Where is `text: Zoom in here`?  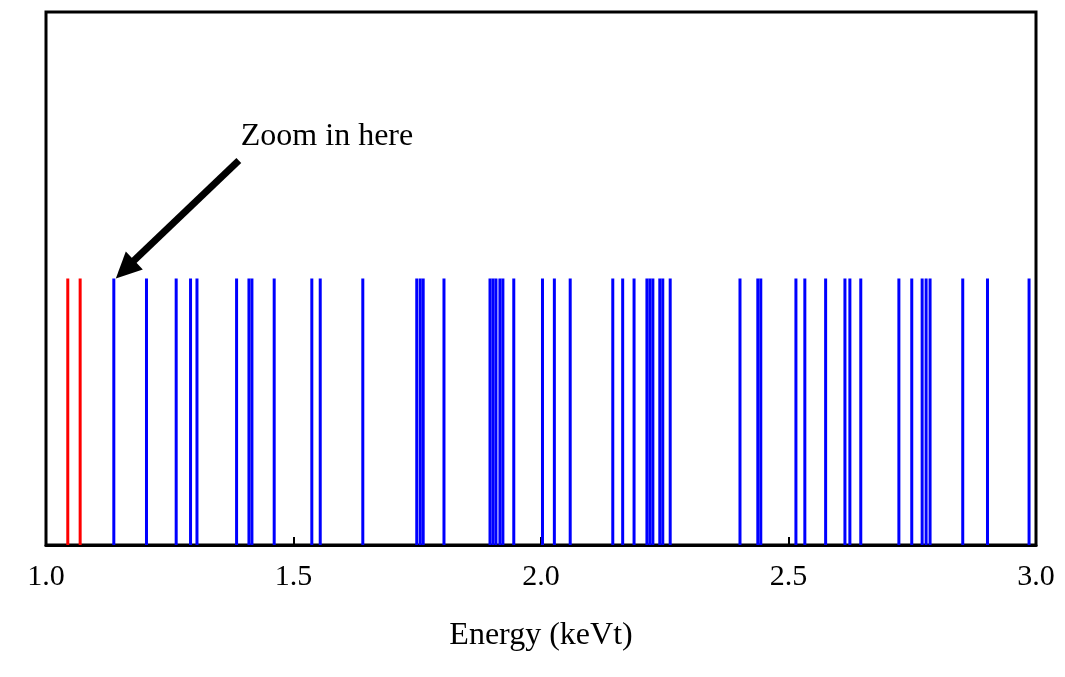
text: Zoom in here is located at coordinates (327, 133).